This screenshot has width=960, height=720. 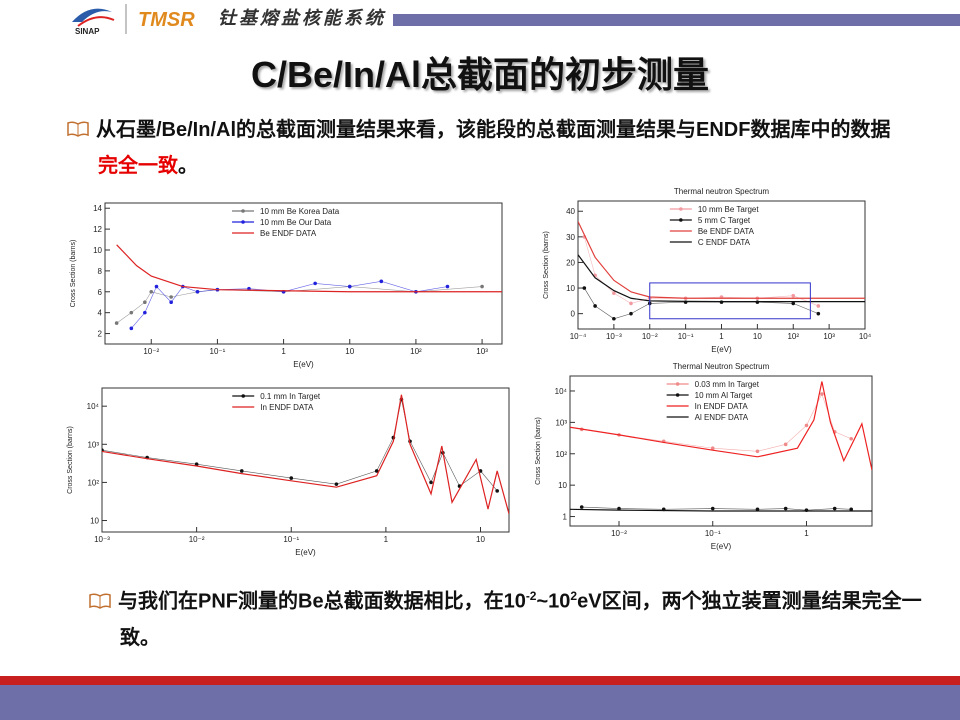 I want to click on y-tick-label: 1, so click(x=565, y=517).